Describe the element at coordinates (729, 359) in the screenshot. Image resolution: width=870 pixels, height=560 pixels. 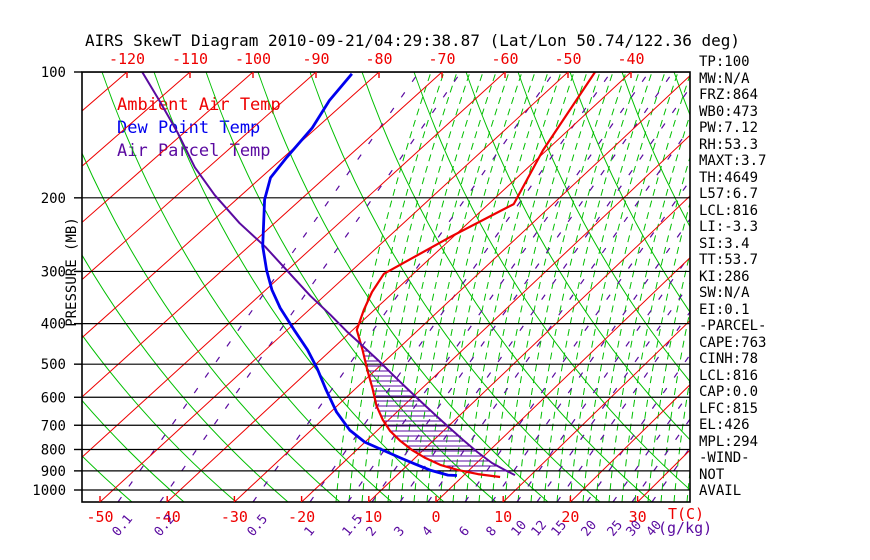
I see `stat-line: CINH:78` at that location.